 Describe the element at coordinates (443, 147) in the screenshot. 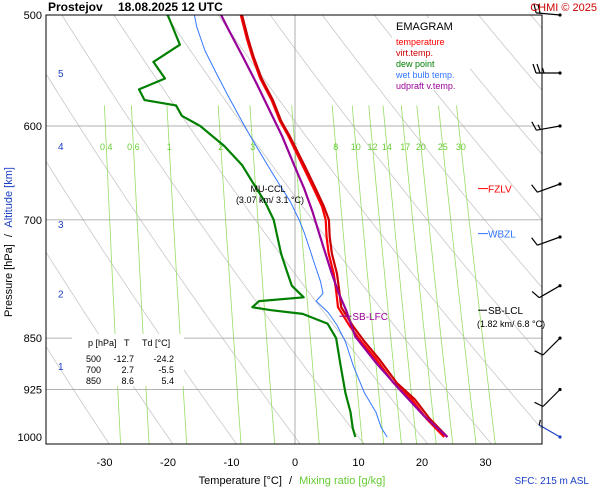

I see `mixing-ratio-label: 25` at that location.